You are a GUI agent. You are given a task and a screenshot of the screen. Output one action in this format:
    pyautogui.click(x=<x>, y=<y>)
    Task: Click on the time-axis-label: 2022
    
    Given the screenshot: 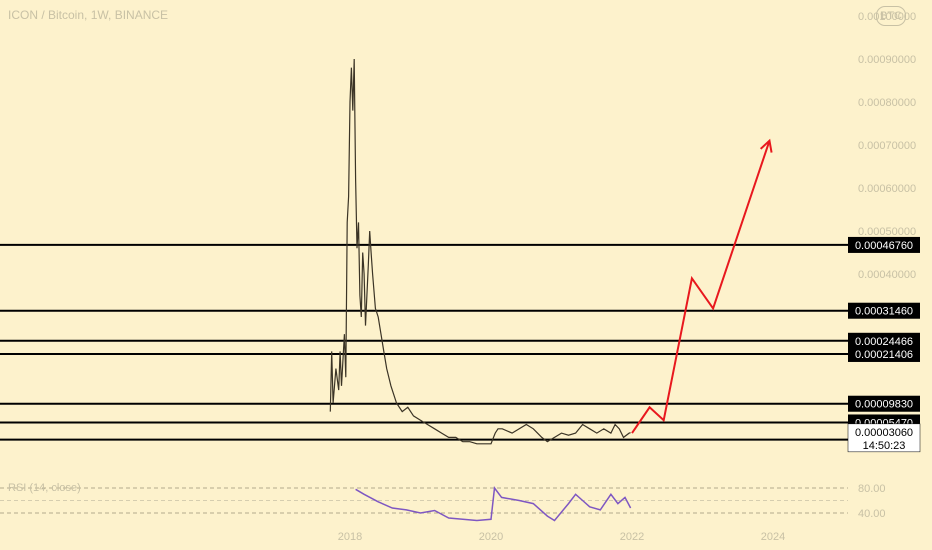 What is the action you would take?
    pyautogui.click(x=632, y=537)
    